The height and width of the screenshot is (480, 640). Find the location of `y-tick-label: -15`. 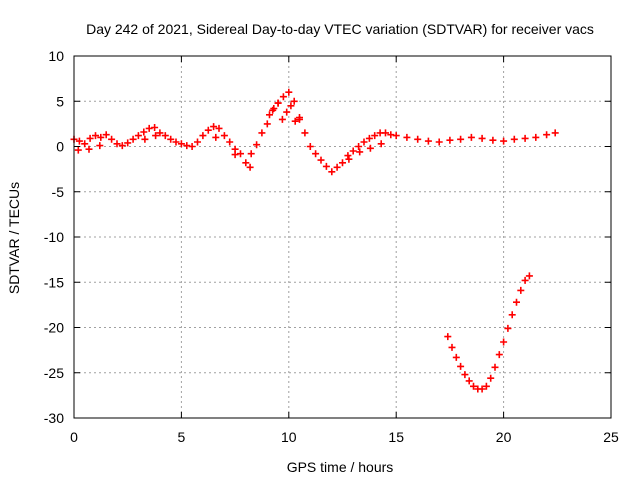

y-tick-label: -15 is located at coordinates (54, 282).